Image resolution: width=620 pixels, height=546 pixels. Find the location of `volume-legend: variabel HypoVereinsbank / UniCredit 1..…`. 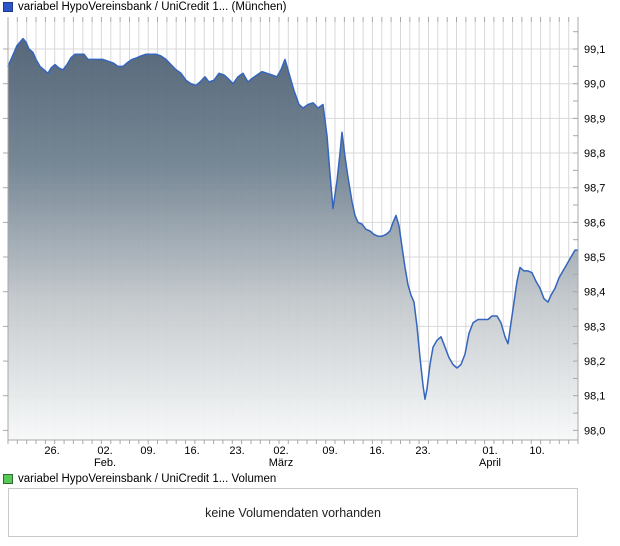

volume-legend: variabel HypoVereinsbank / UniCredit 1..… is located at coordinates (139, 479).